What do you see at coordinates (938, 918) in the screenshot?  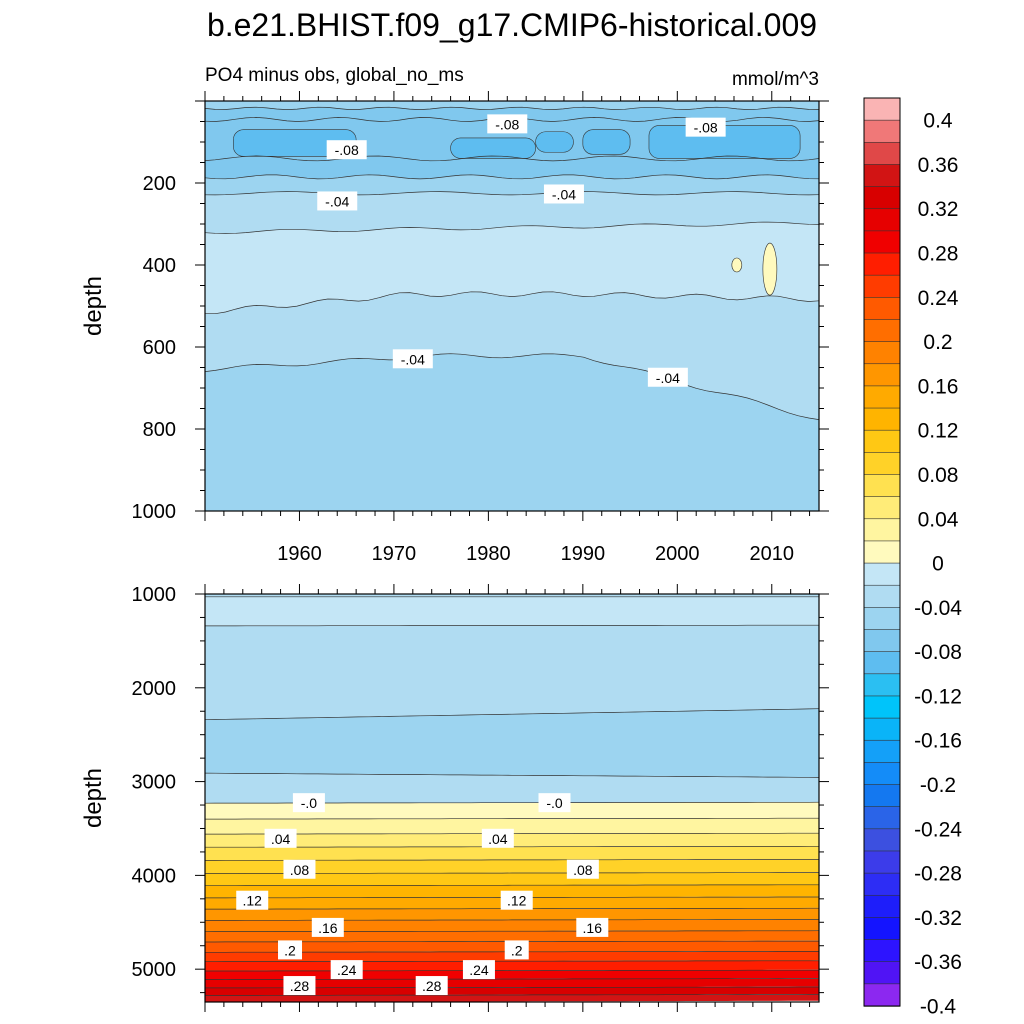 I see `colorbar-label: -0.32` at bounding box center [938, 918].